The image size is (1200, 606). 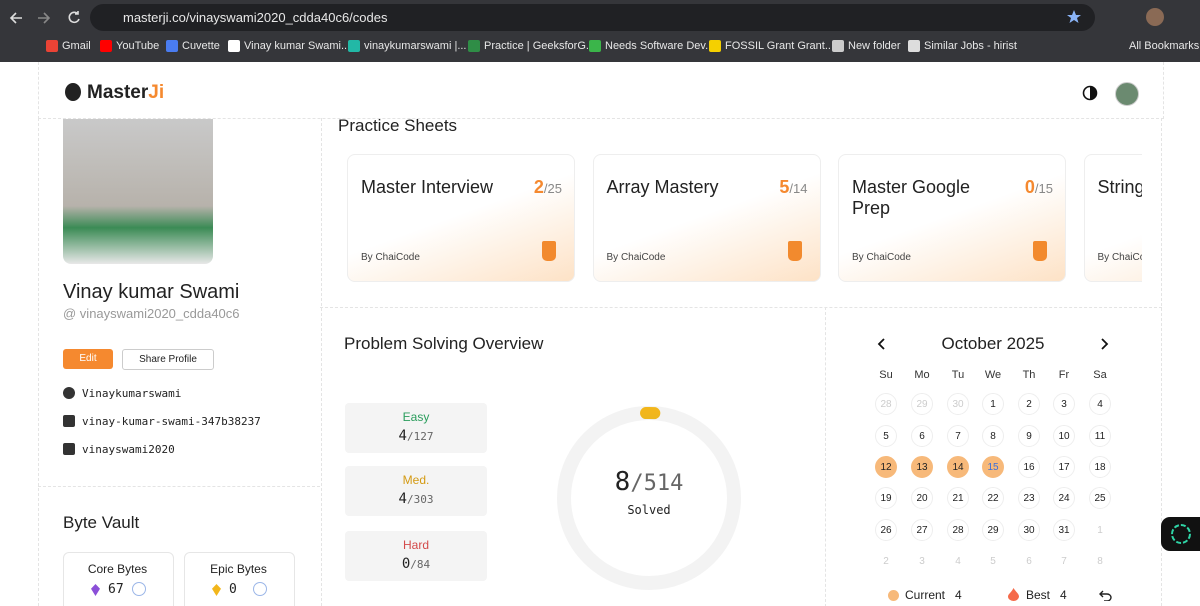 I want to click on calendar-day: 31, so click(x=1064, y=530).